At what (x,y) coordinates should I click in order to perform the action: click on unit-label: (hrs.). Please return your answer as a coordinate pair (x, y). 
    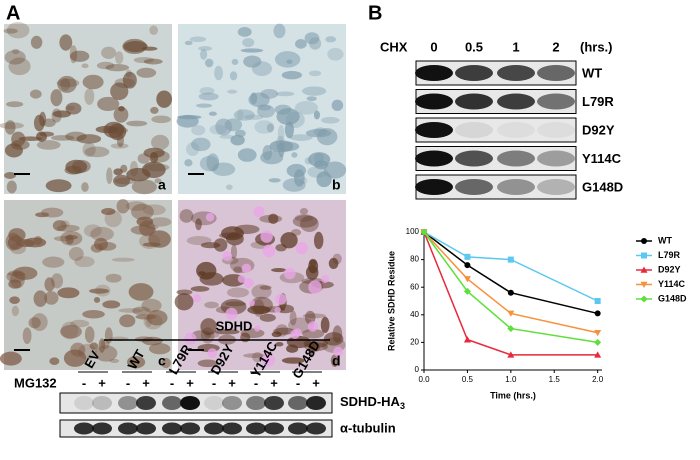
    Looking at the image, I should click on (596, 46).